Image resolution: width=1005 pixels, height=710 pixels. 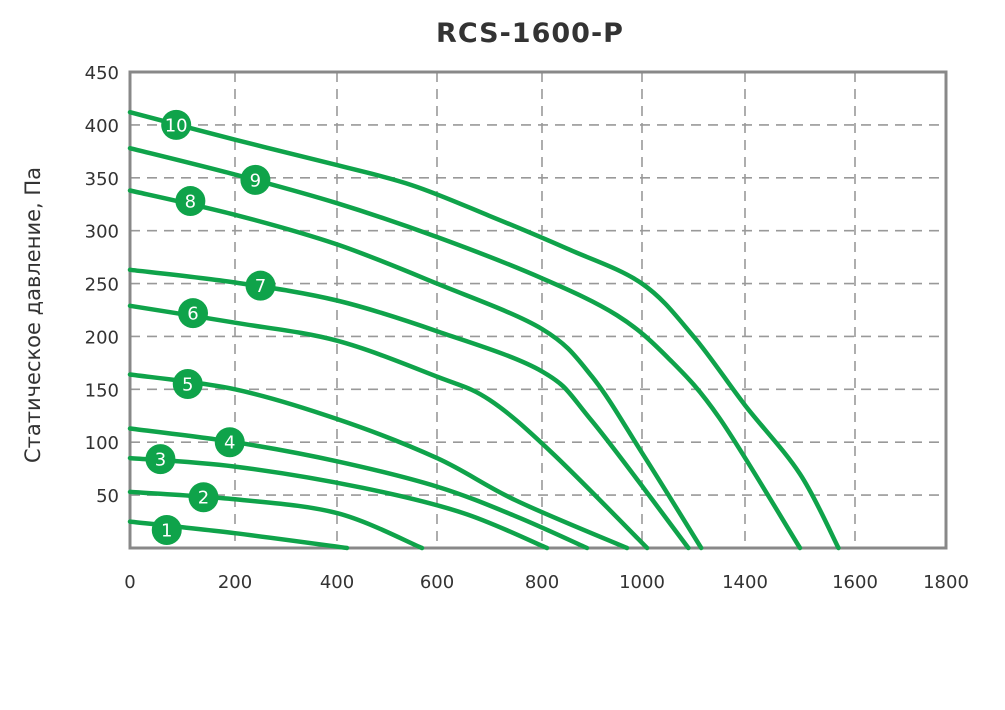 What do you see at coordinates (102, 390) in the screenshot?
I see `y-tick-label: 150` at bounding box center [102, 390].